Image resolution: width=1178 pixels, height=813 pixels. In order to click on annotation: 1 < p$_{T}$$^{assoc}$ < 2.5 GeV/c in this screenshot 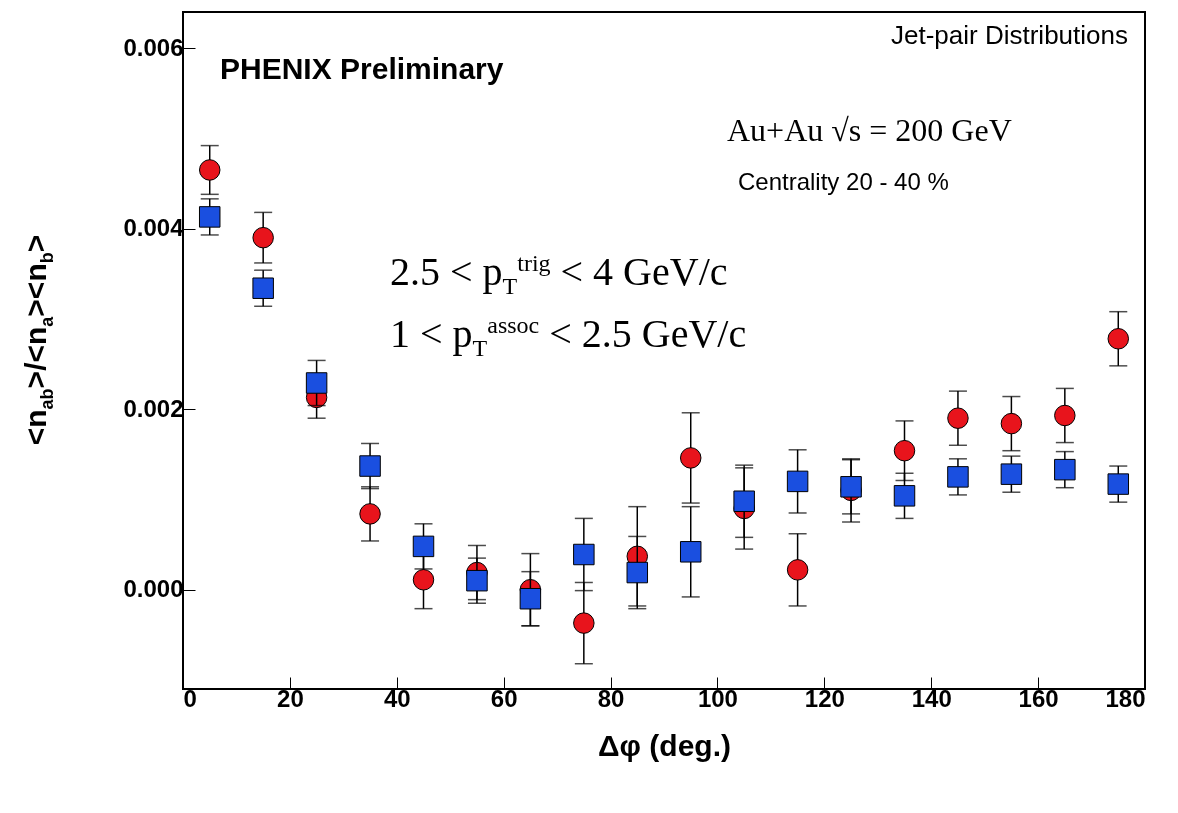, I will do `click(568, 336)`.